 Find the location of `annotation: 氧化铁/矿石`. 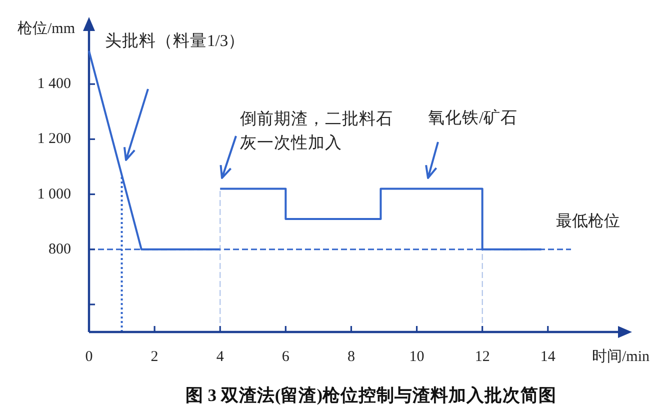

annotation: 氧化铁/矿石 is located at coordinates (473, 117).